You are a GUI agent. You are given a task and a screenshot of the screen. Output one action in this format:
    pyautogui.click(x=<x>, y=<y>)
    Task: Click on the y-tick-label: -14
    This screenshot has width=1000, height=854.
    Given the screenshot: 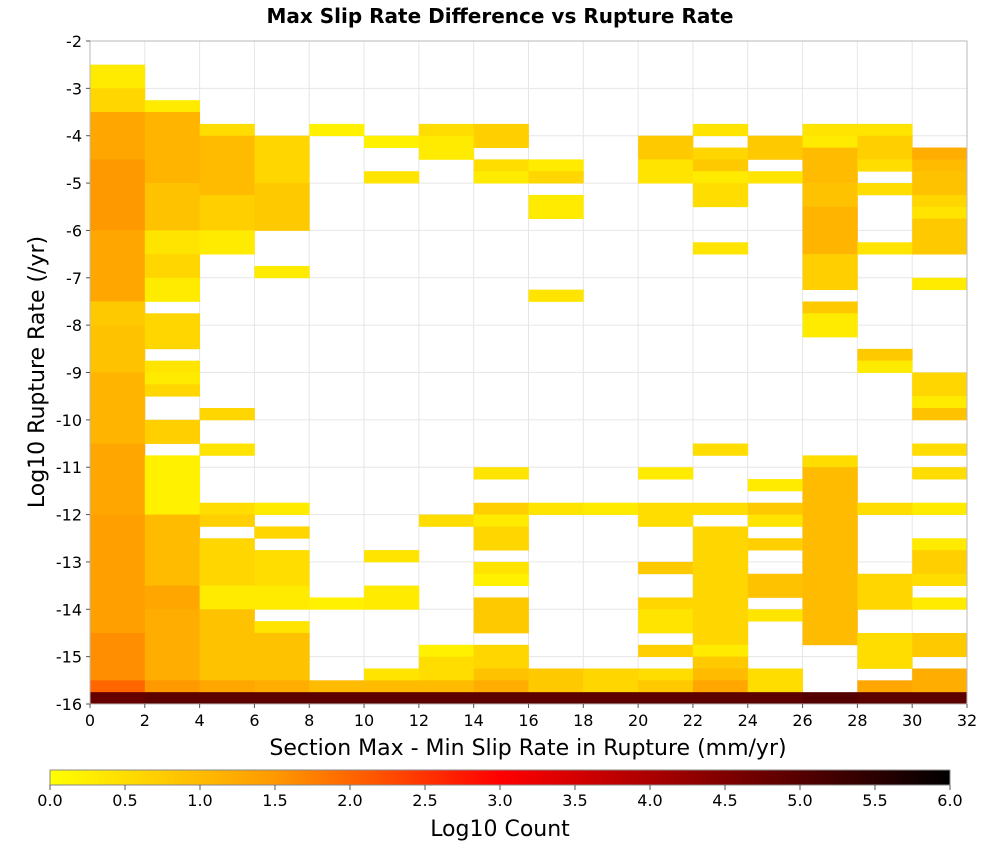 What is the action you would take?
    pyautogui.click(x=69, y=609)
    